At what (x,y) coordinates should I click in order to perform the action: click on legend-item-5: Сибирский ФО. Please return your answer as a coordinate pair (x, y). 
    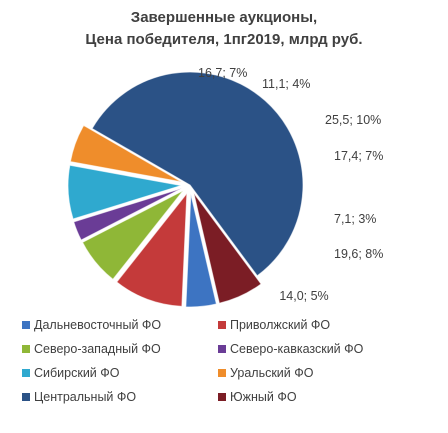
    Looking at the image, I should click on (71, 373).